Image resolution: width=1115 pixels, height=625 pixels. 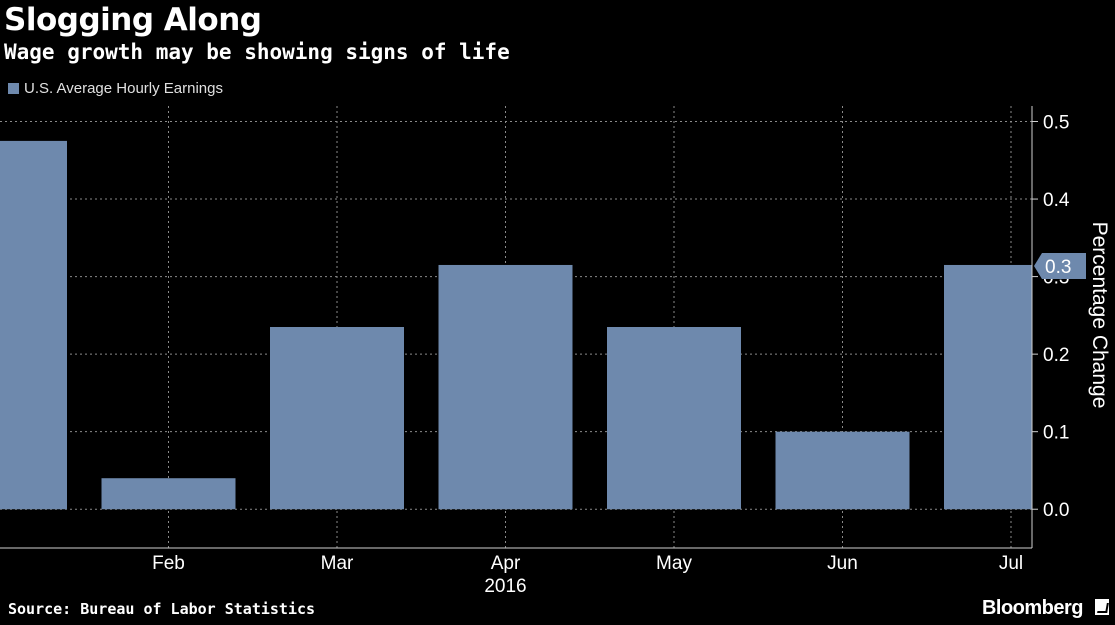 I want to click on bar-jan, so click(x=33, y=325).